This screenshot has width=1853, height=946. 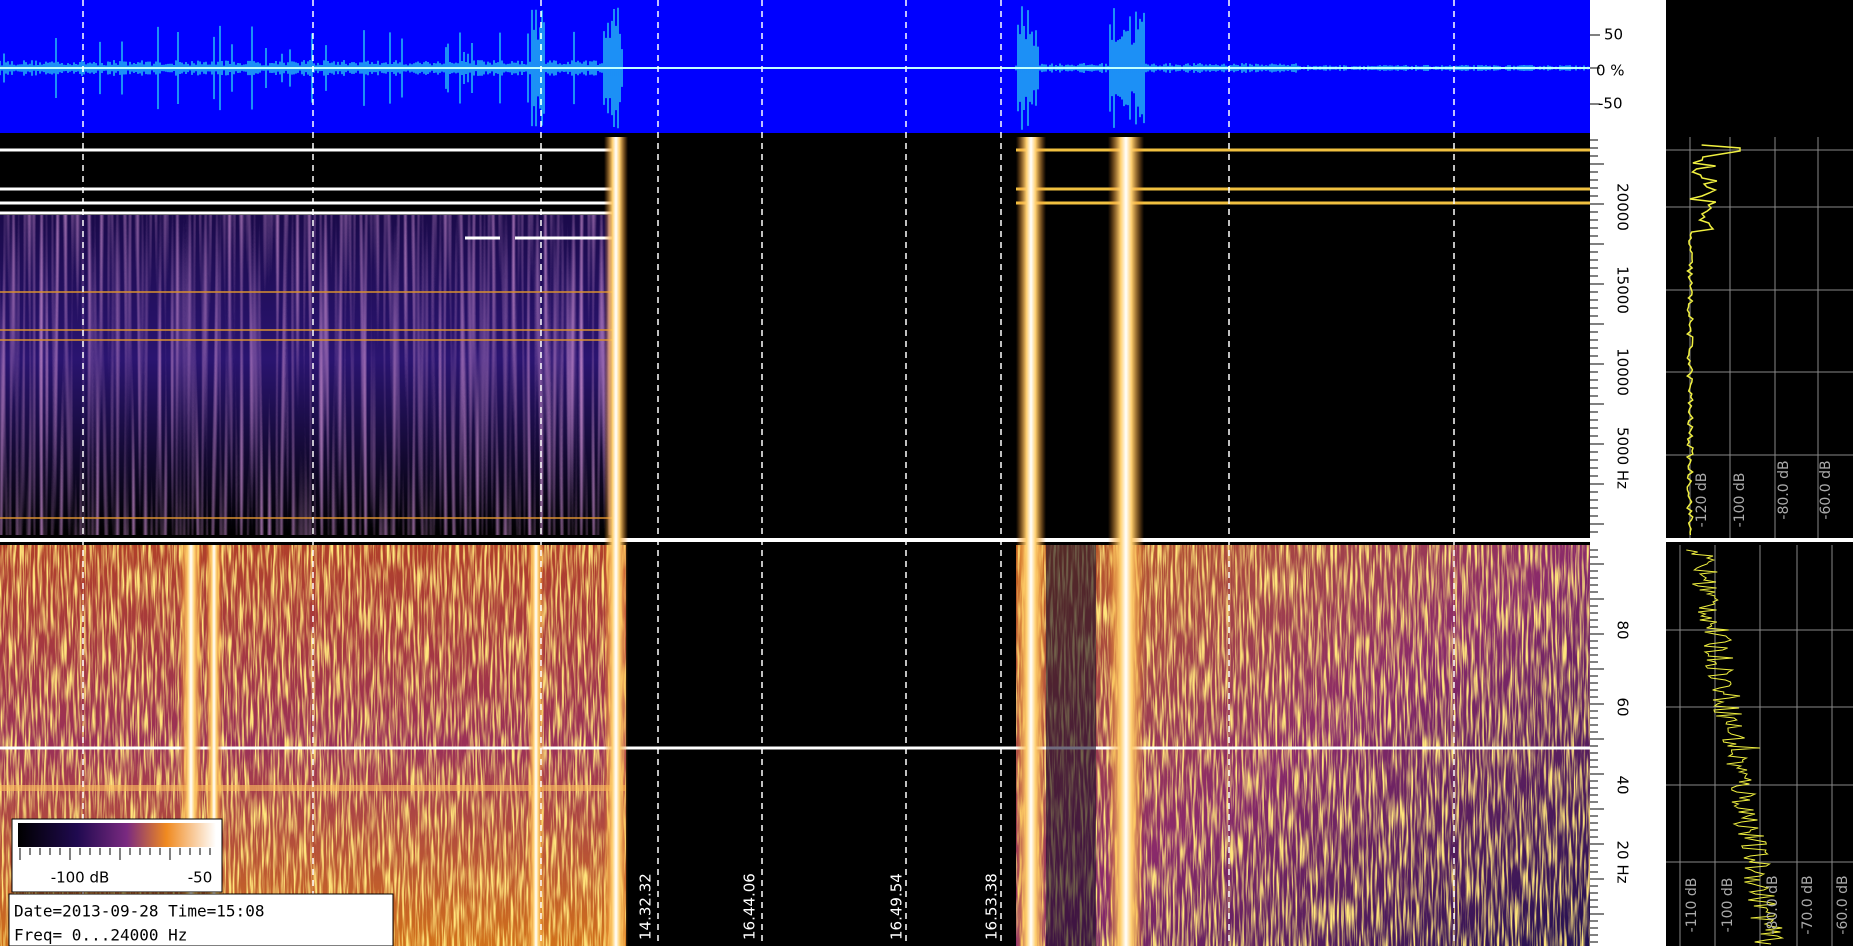 What do you see at coordinates (1692, 905) in the screenshot?
I see `spectrum-label: -110 dB` at bounding box center [1692, 905].